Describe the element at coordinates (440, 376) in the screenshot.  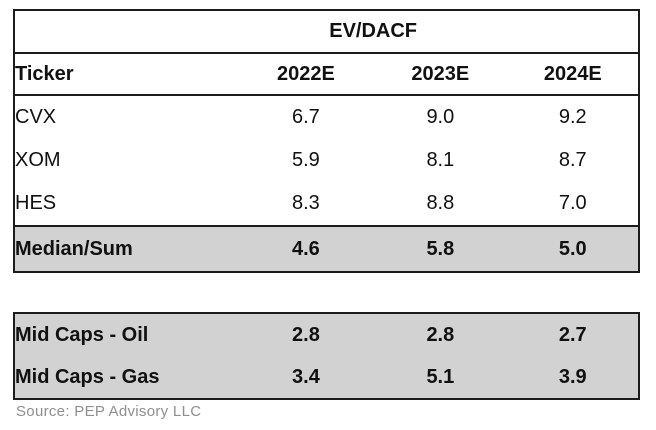
I see `value-cell: 5.1` at that location.